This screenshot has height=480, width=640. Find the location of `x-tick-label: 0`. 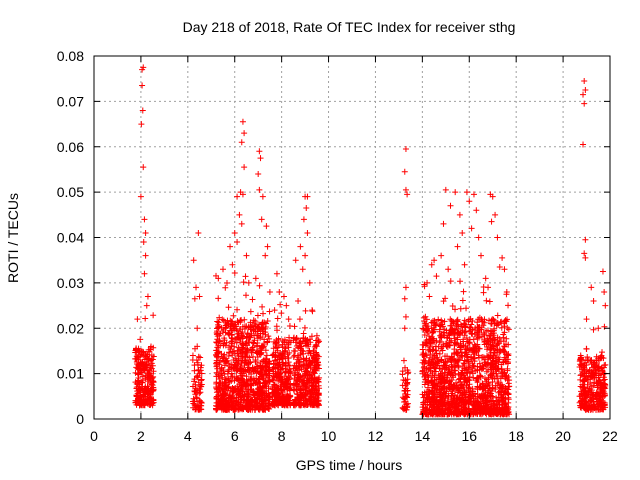

x-tick-label: 0 is located at coordinates (94, 436).